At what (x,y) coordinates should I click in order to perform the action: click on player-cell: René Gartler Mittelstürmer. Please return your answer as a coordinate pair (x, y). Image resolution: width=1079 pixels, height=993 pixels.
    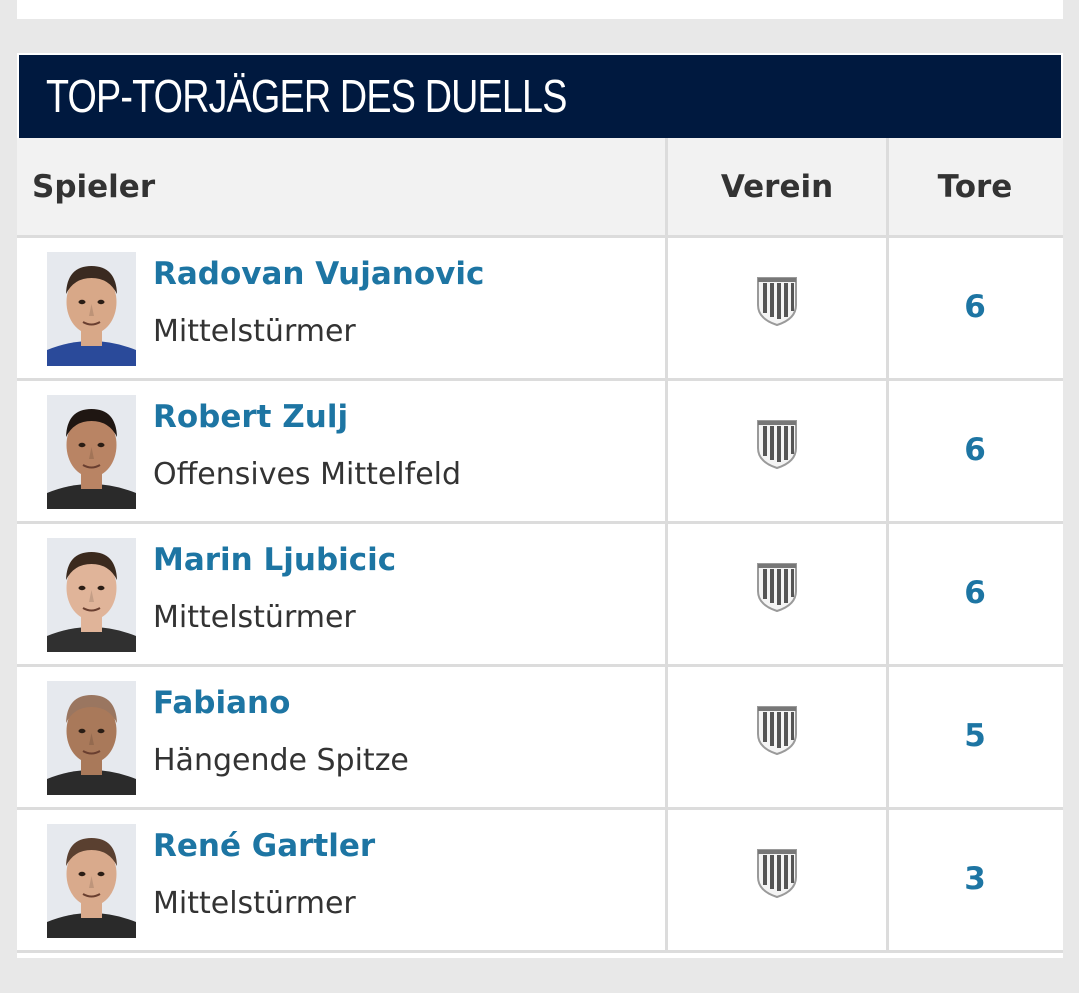
    Looking at the image, I should click on (341, 880).